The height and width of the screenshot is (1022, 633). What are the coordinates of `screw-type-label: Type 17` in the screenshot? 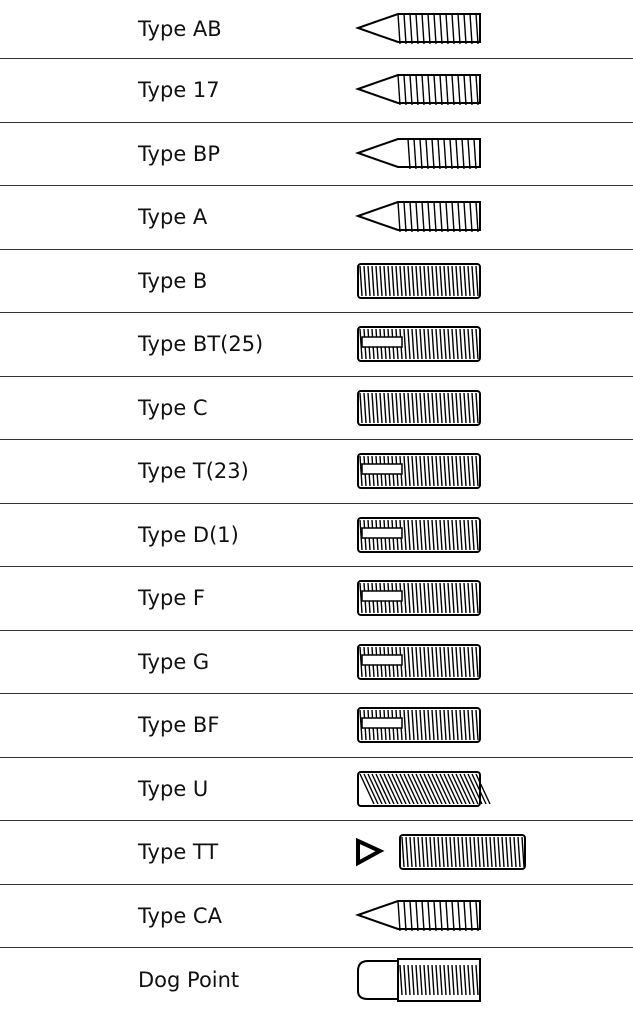 It's located at (179, 90).